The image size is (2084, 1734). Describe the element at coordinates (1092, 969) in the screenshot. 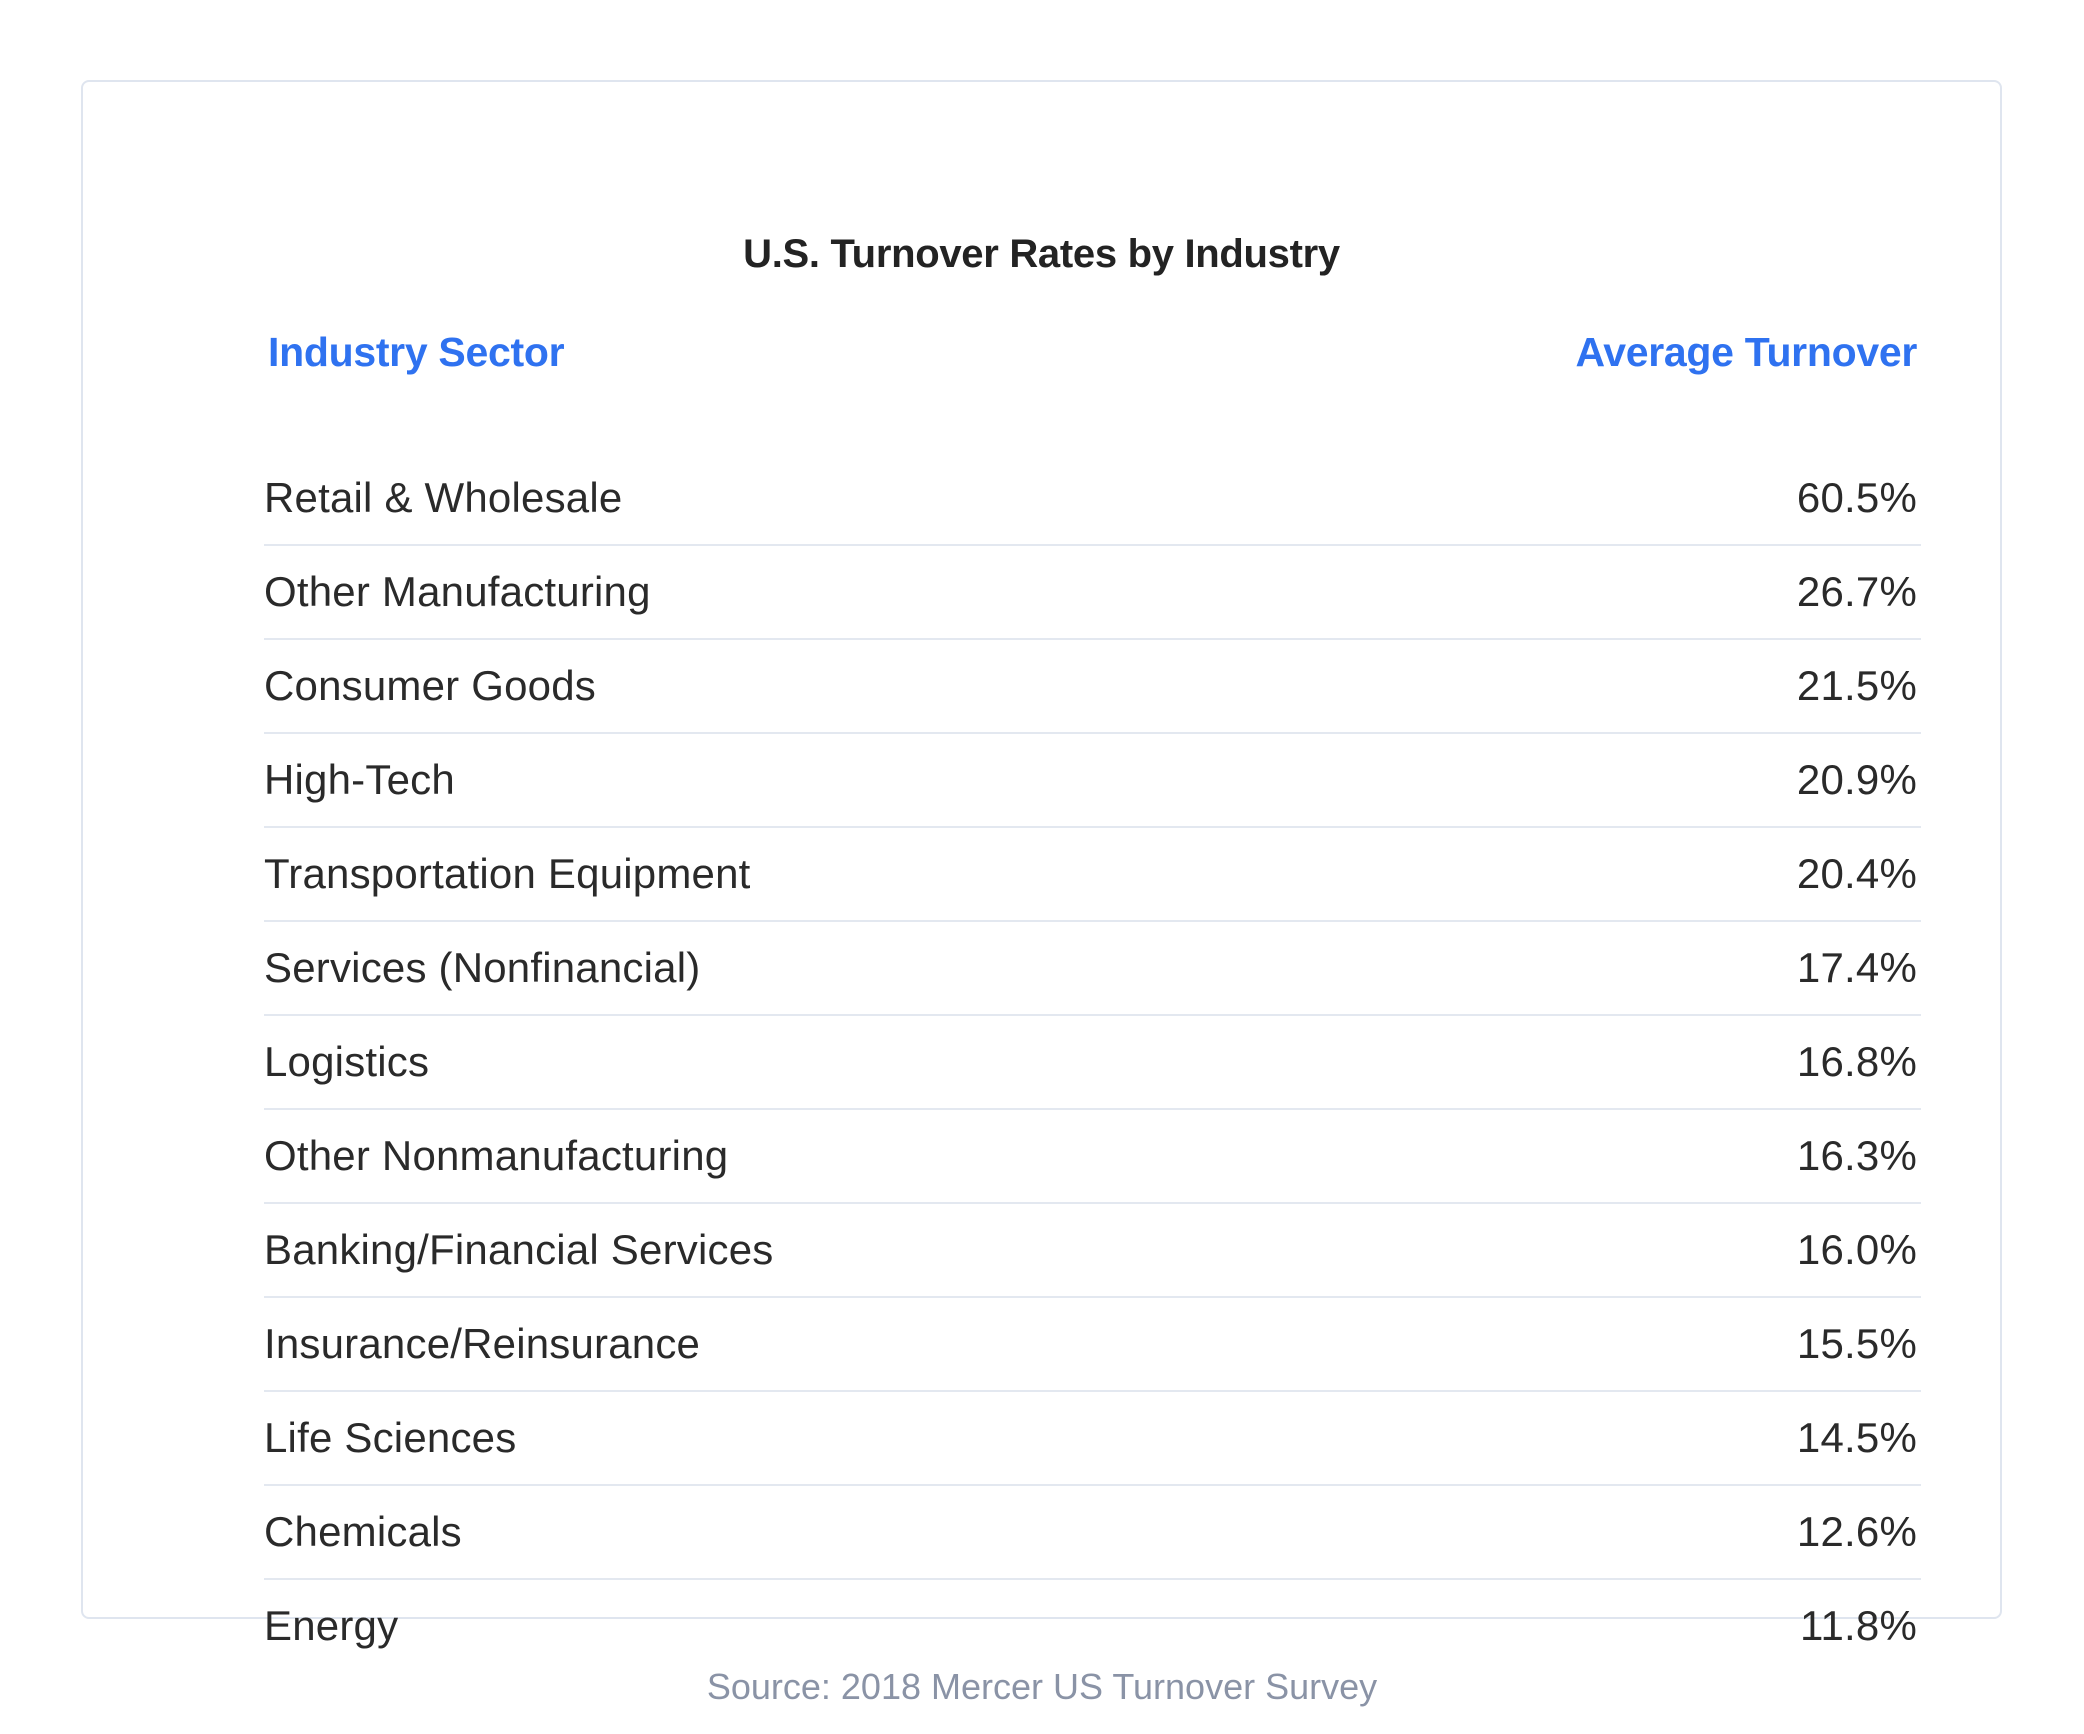

I see `table-row: Services (Nonfinancial) 17.4%` at that location.